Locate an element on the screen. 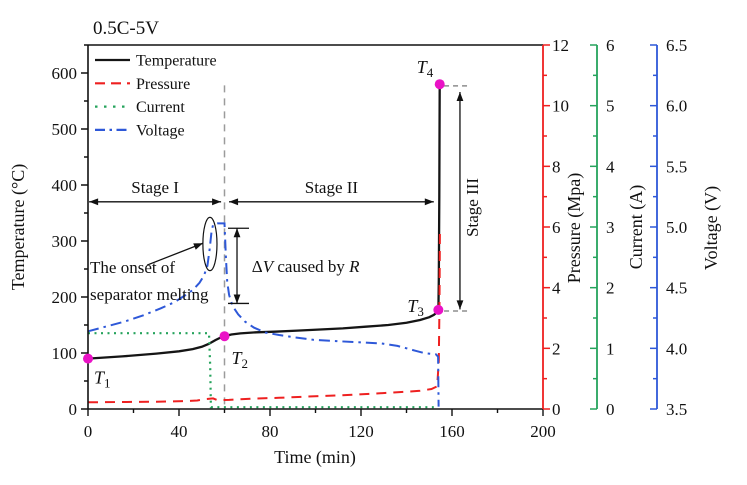 Image resolution: width=747 pixels, height=485 pixels. stage-3-label: Stage III is located at coordinates (472, 207).